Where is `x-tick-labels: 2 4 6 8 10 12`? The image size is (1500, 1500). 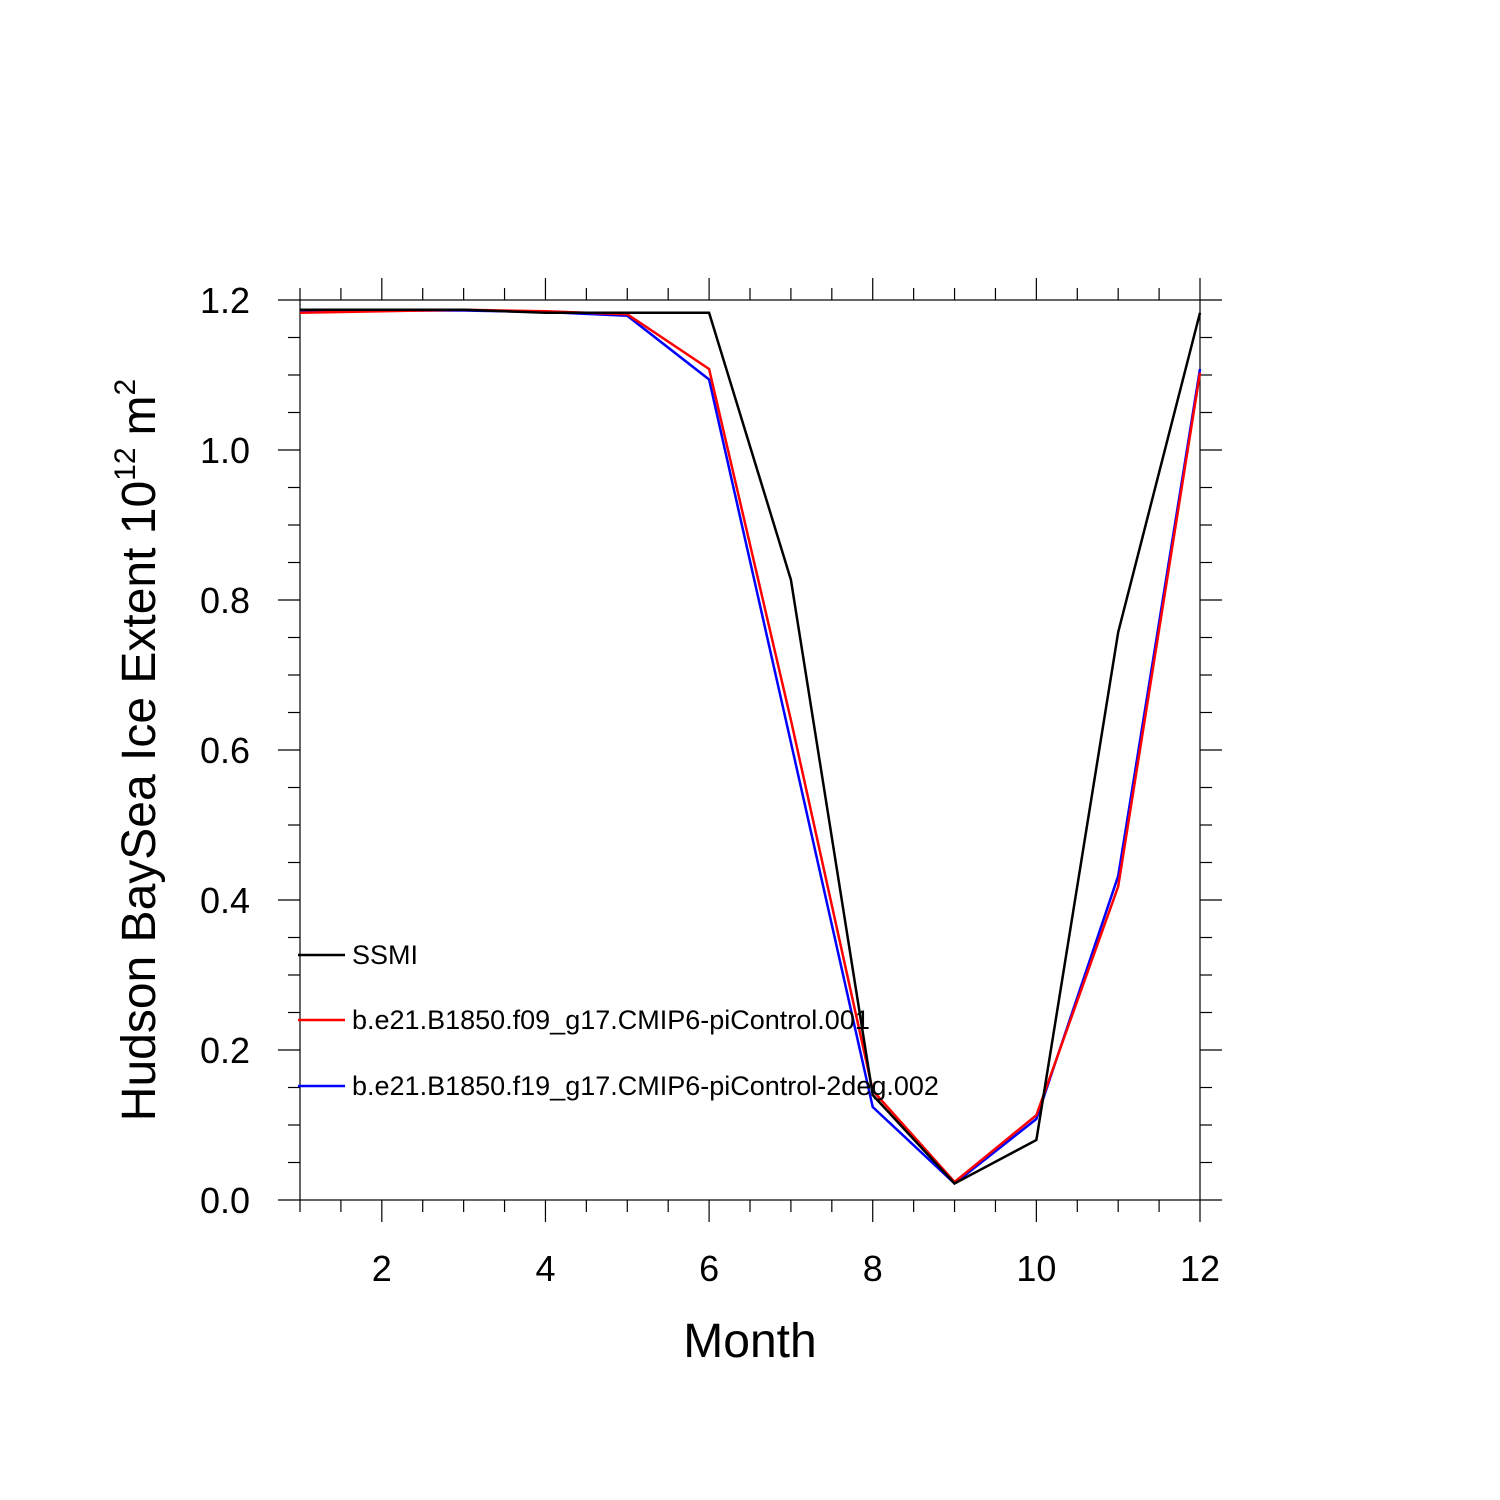 x-tick-labels: 2 4 6 8 10 12 is located at coordinates (796, 1268).